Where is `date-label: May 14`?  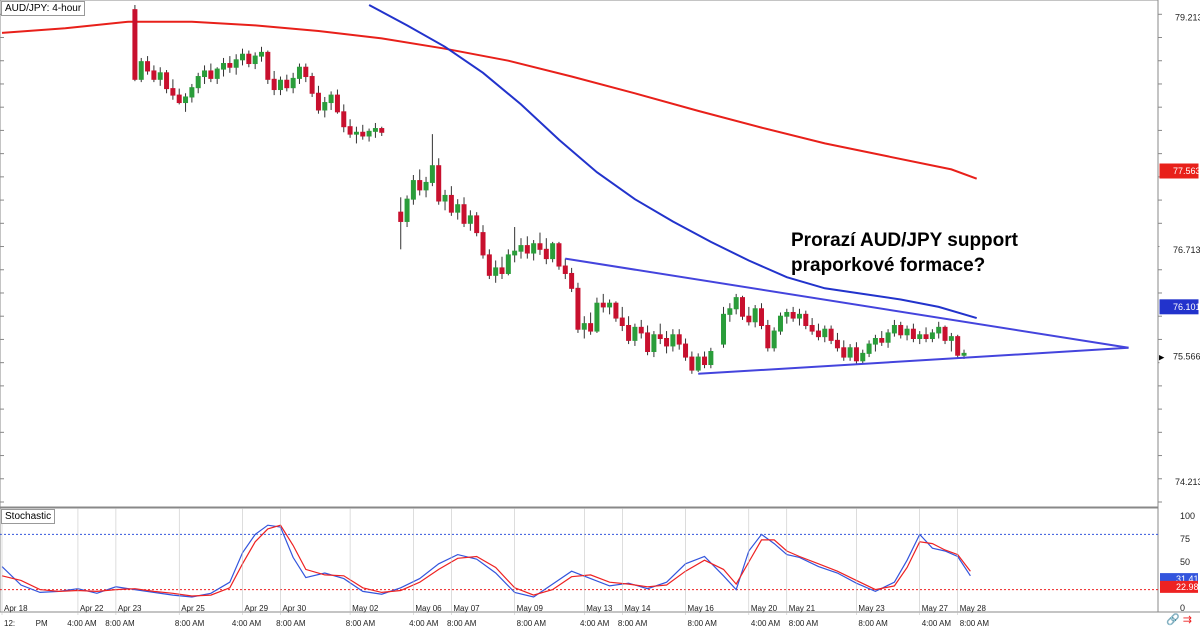
date-label: May 14 is located at coordinates (637, 608).